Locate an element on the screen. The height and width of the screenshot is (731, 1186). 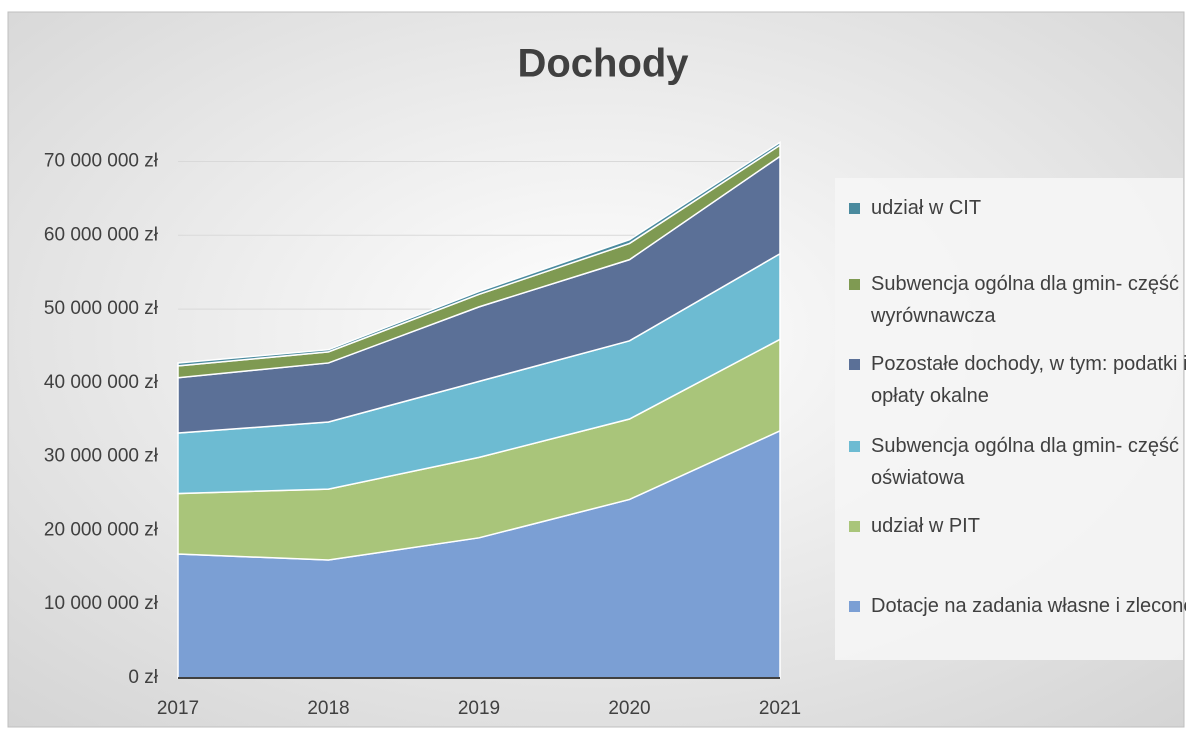
y-tick-label: 50 000 000 zł is located at coordinates (101, 308).